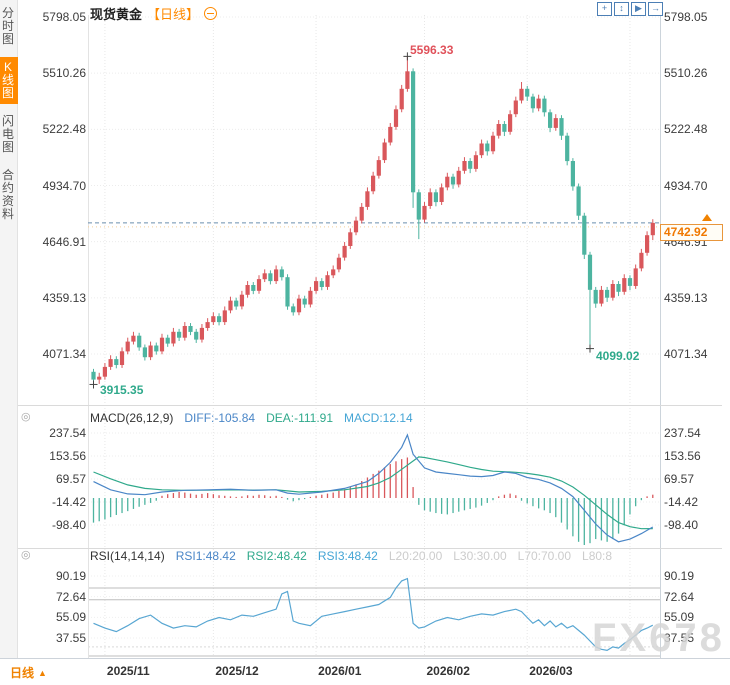 The height and width of the screenshot is (685, 730). Describe the element at coordinates (8, 134) in the screenshot. I see `sidebar-tab-3: 闪电图` at that location.